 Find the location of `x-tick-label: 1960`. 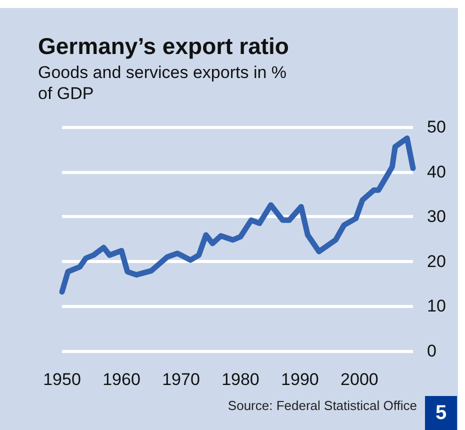

x-tick-label: 1960 is located at coordinates (121, 379).